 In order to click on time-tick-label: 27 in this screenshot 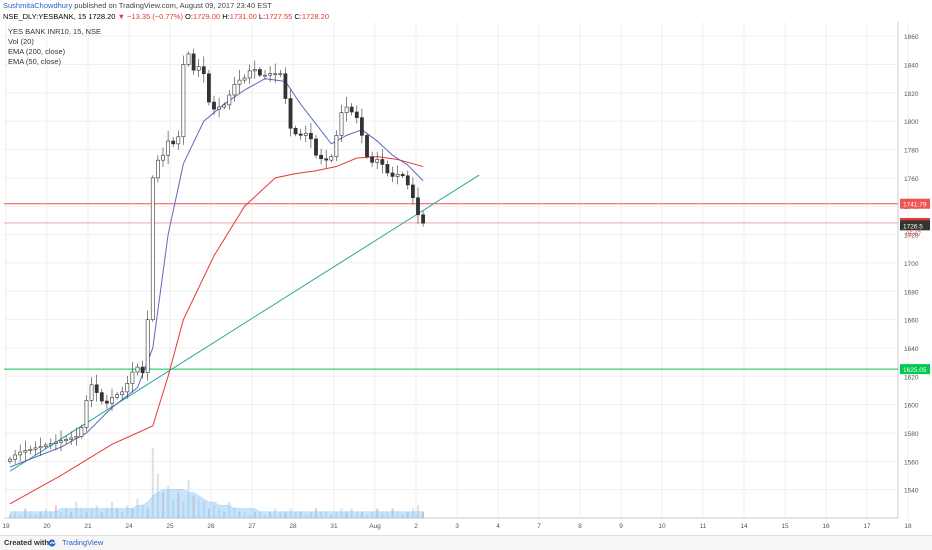, I will do `click(252, 526)`.